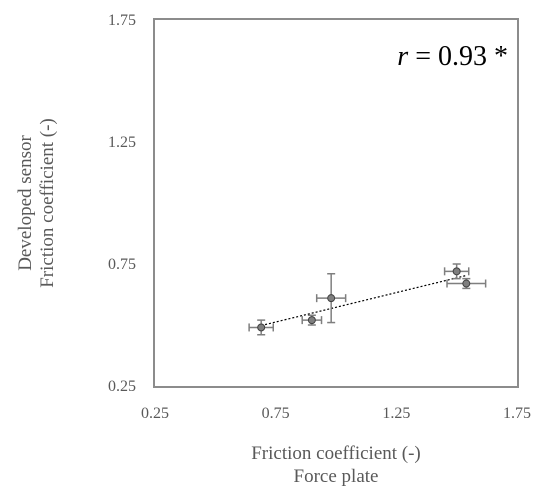  I want to click on correlation-annotation: r = 0.93 *, so click(452, 56).